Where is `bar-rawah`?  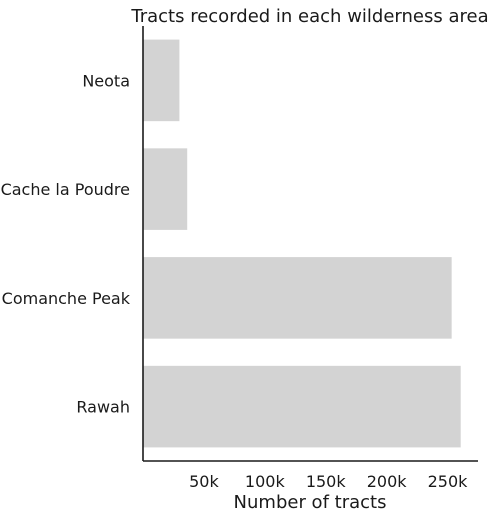 bar-rawah is located at coordinates (302, 406).